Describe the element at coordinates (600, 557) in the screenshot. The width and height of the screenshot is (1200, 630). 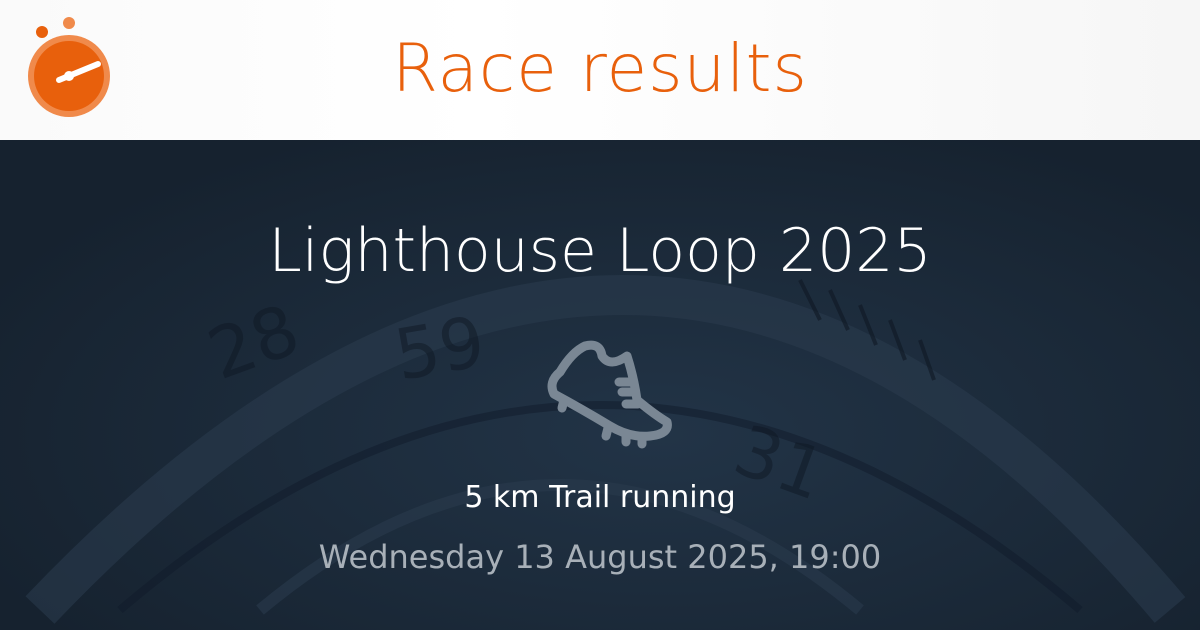
I see `event-datetime: Wednesday 13 August 2025, 19:00` at that location.